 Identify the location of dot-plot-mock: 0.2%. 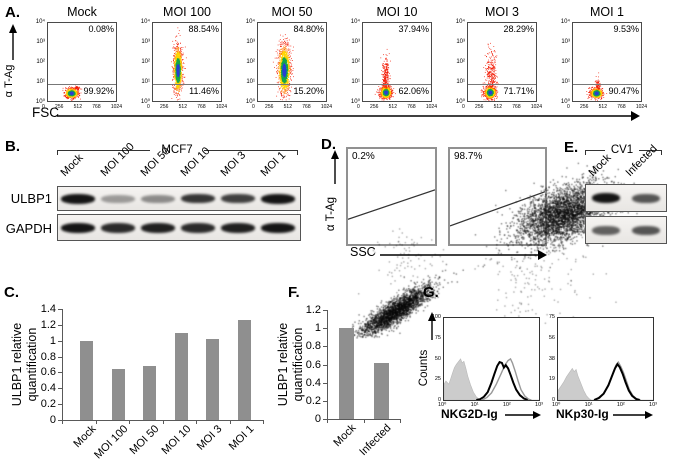
(434, 243).